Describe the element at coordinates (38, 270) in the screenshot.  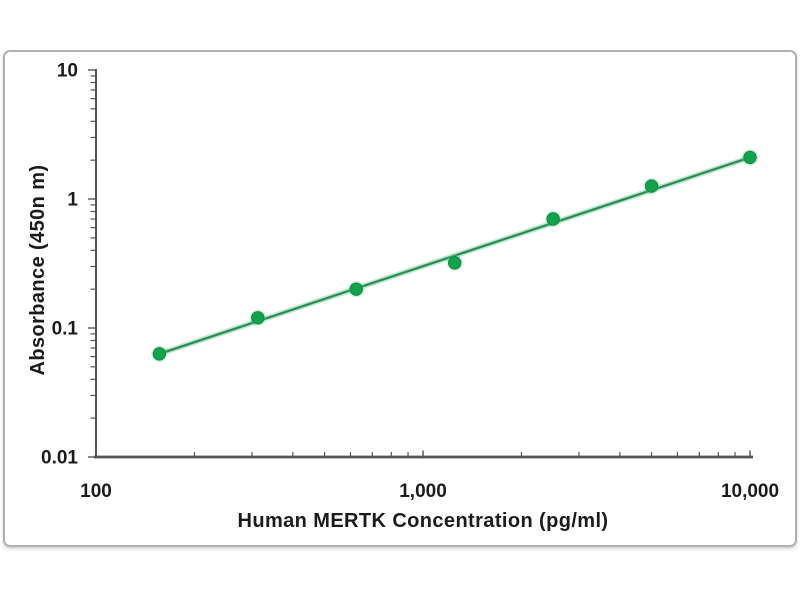
I see `y-axis-title: Absorbance (450n m)` at that location.